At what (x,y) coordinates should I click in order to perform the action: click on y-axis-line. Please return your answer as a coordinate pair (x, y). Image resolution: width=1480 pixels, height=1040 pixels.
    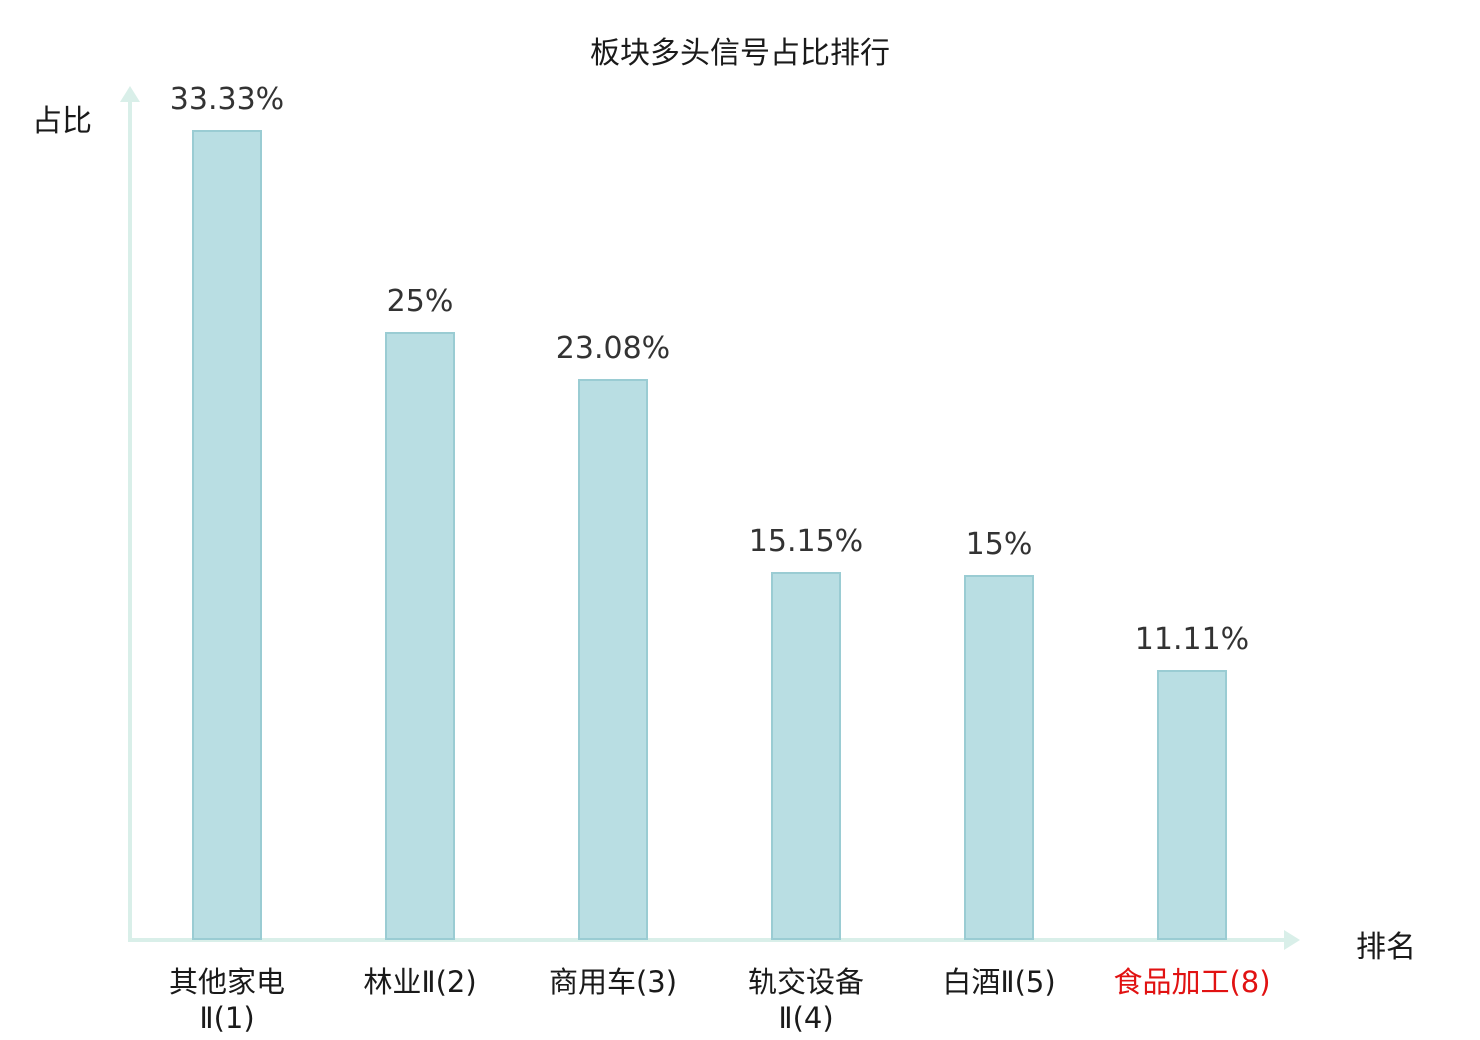
    Looking at the image, I should click on (130, 521).